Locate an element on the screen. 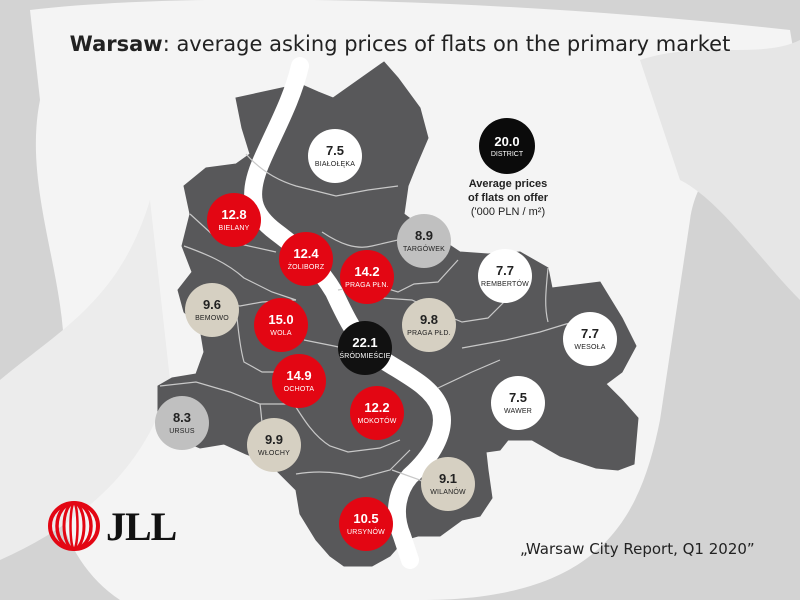 The image size is (800, 600). district-zoliborz: 12.4 ŻOLIBORZ is located at coordinates (306, 259).